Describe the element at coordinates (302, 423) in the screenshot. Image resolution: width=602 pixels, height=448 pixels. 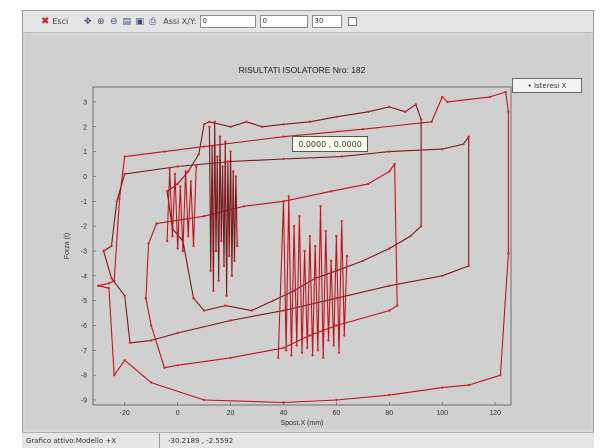
I see `x-axis-label: Spost.X (mm)` at that location.